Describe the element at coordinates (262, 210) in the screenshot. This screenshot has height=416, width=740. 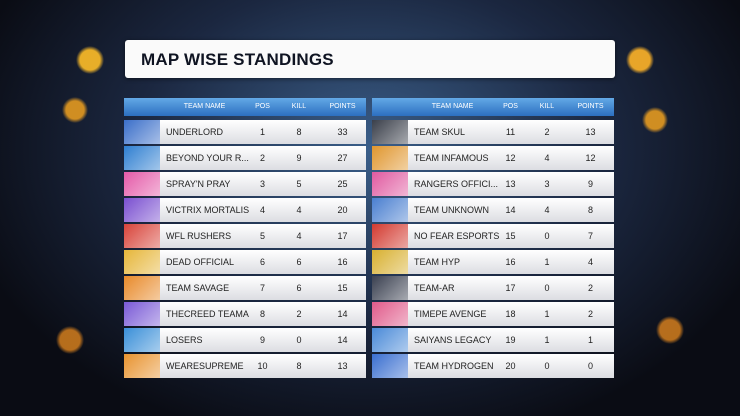
I see `pos: 4` at that location.